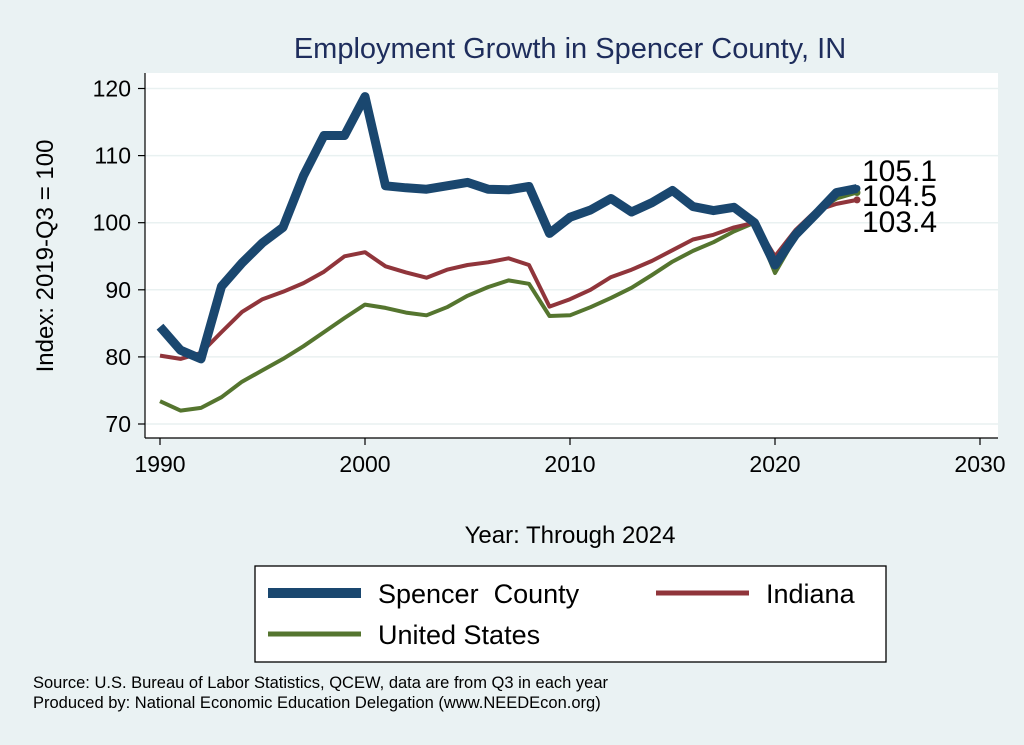 This screenshot has width=1024, height=745. What do you see at coordinates (479, 594) in the screenshot?
I see `legend-label-0: Spencer County` at bounding box center [479, 594].